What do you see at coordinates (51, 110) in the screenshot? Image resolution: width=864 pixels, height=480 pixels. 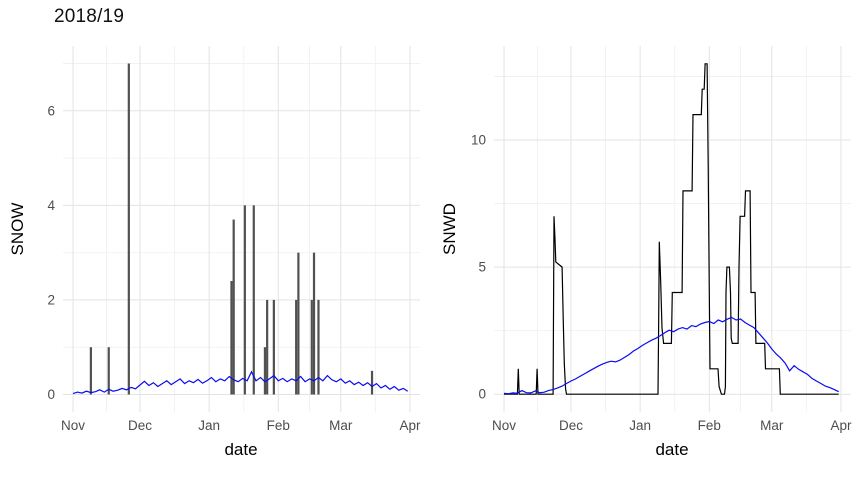 I see `y-tick-label: 6` at bounding box center [51, 110].